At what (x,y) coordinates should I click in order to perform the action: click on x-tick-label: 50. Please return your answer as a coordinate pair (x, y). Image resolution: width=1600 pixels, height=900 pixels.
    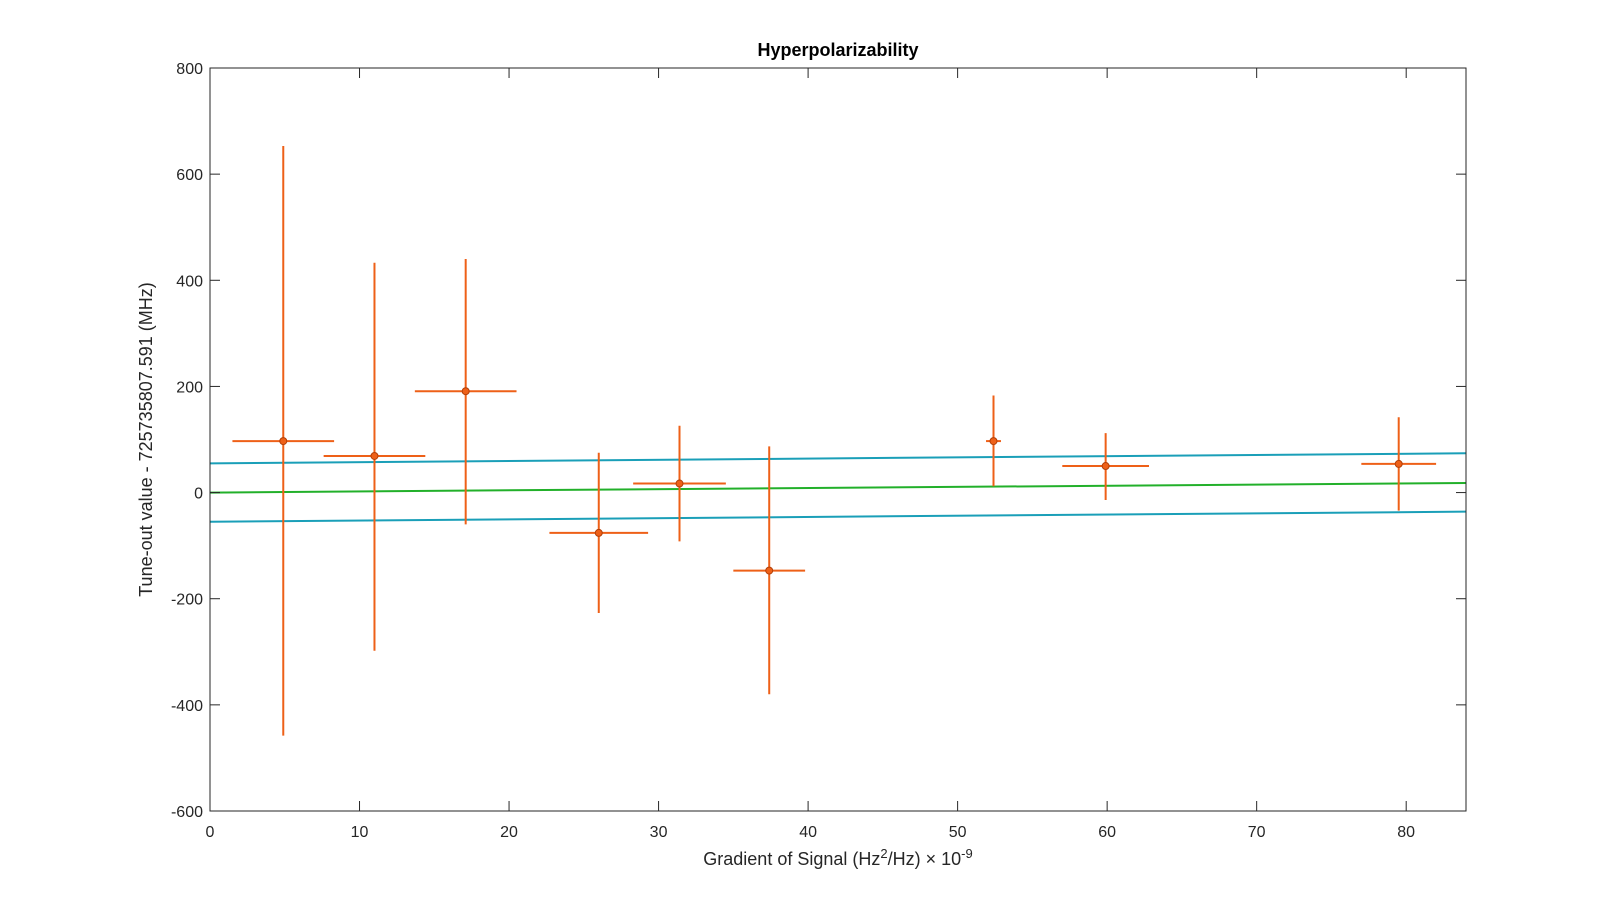
    Looking at the image, I should click on (958, 832).